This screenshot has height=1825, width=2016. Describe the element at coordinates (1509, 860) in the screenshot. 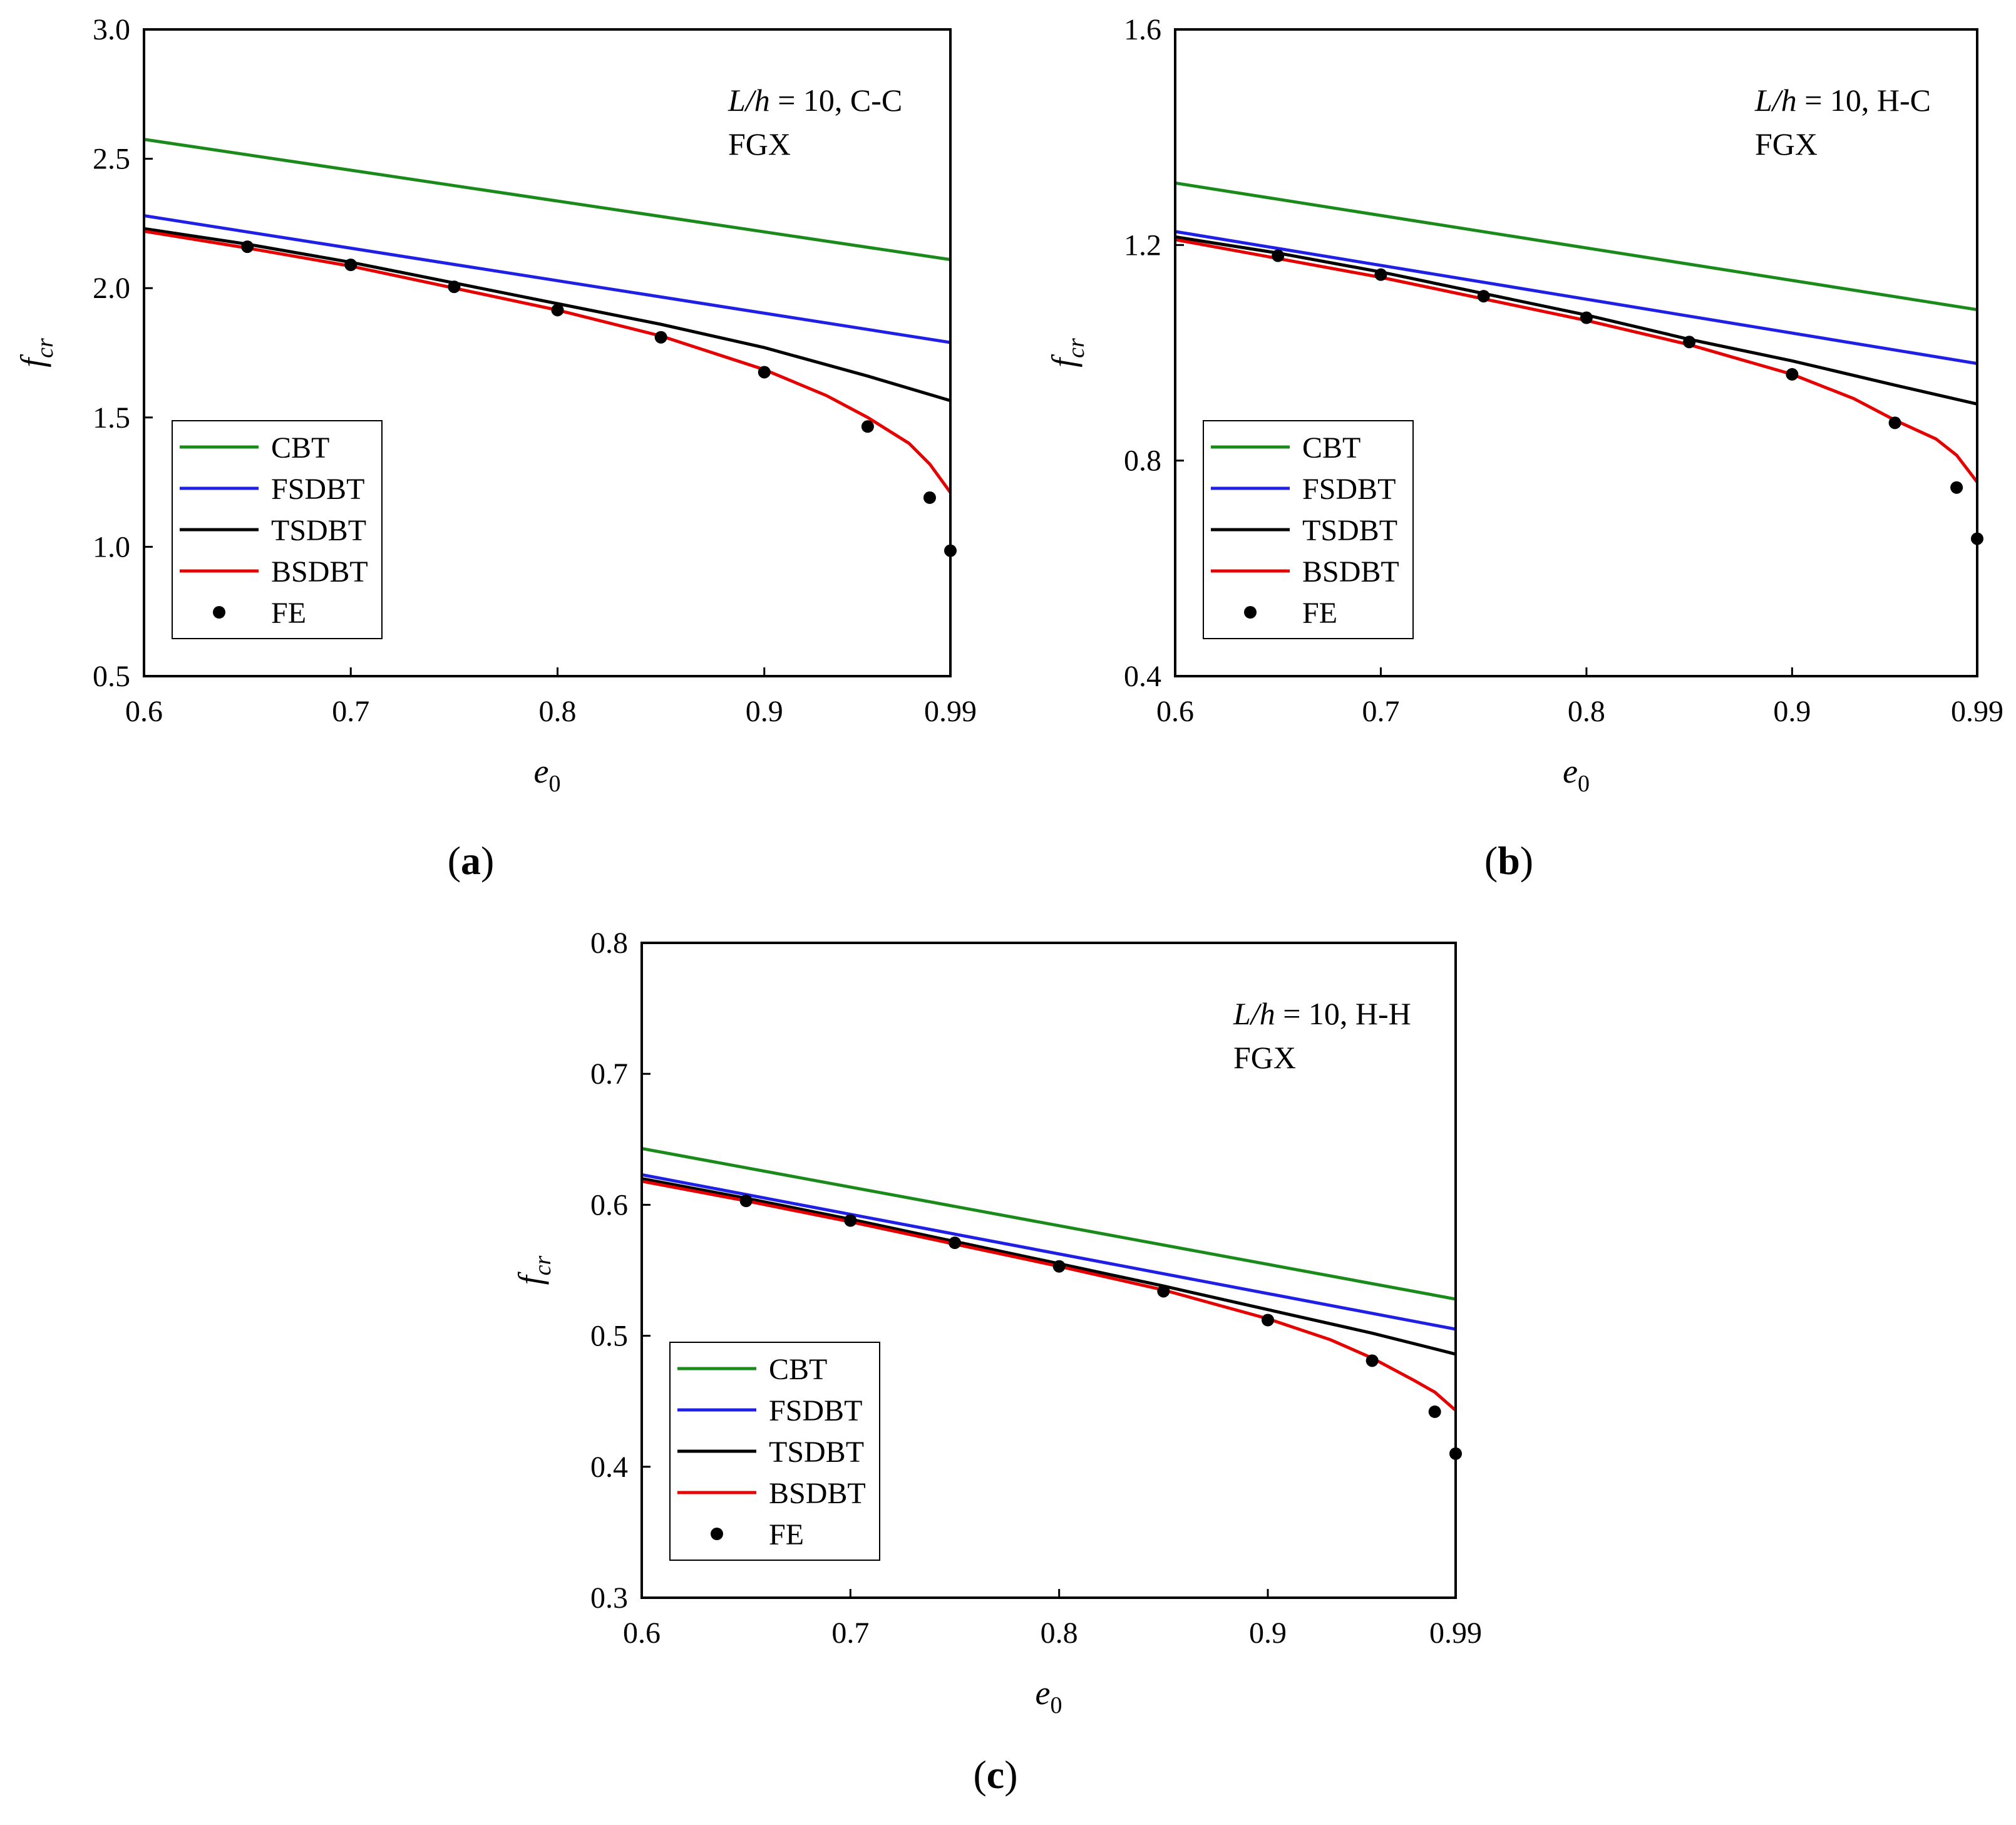

I see `caption-b: (b)` at that location.